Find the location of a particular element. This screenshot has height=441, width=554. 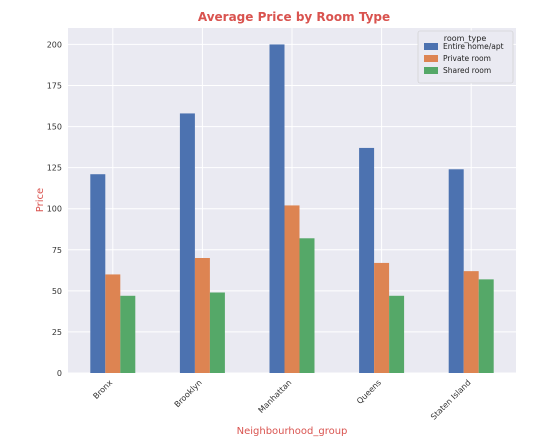

bar-entire-home-apt-staten-island is located at coordinates (456, 271).